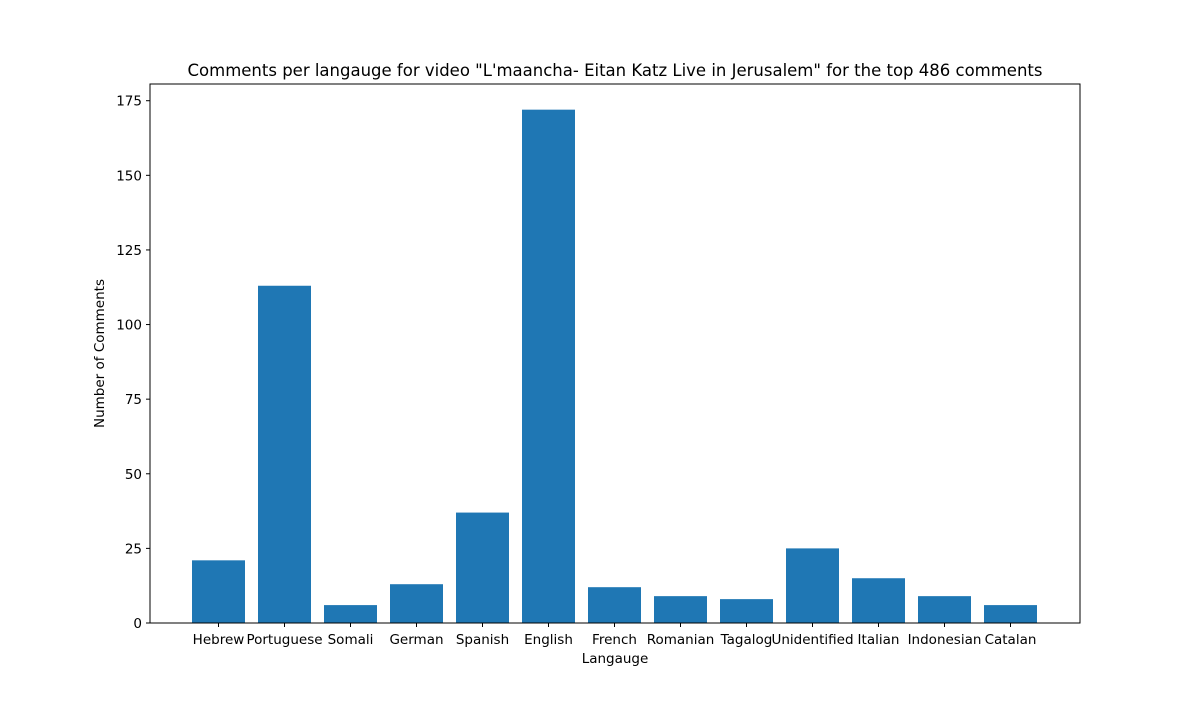 Image resolution: width=1200 pixels, height=704 pixels. What do you see at coordinates (879, 640) in the screenshot?
I see `x-tick-label-italian: Italian` at bounding box center [879, 640].